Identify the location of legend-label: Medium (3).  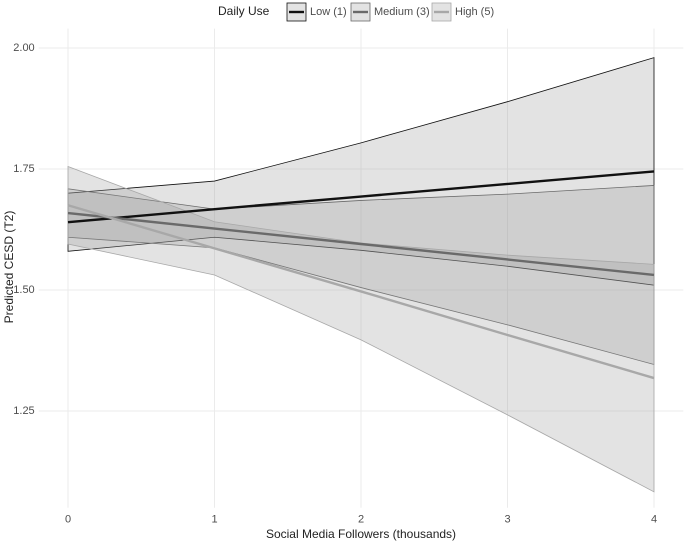
(402, 12).